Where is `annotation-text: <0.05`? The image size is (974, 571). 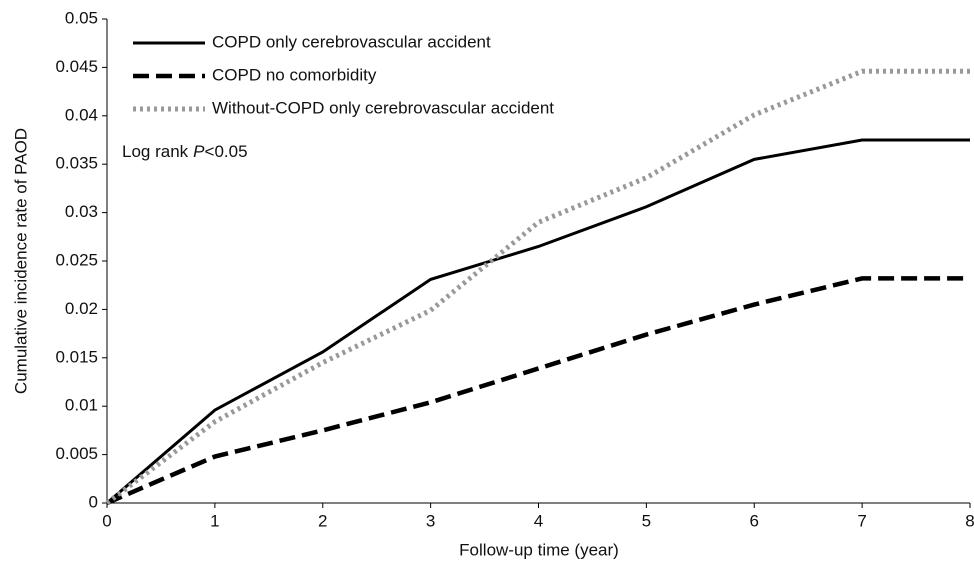 annotation-text: <0.05 is located at coordinates (226, 151).